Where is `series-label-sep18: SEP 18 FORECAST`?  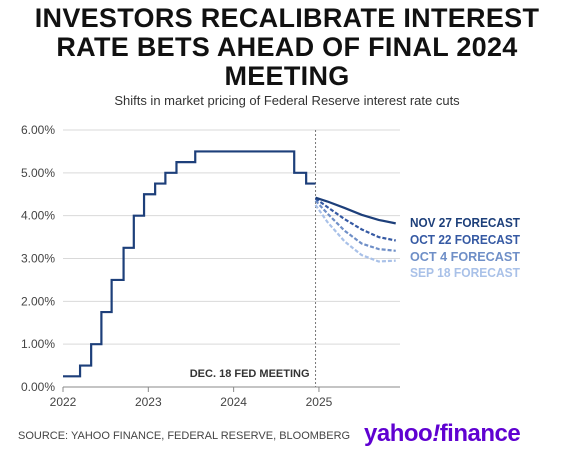
series-label-sep18: SEP 18 FORECAST is located at coordinates (465, 273).